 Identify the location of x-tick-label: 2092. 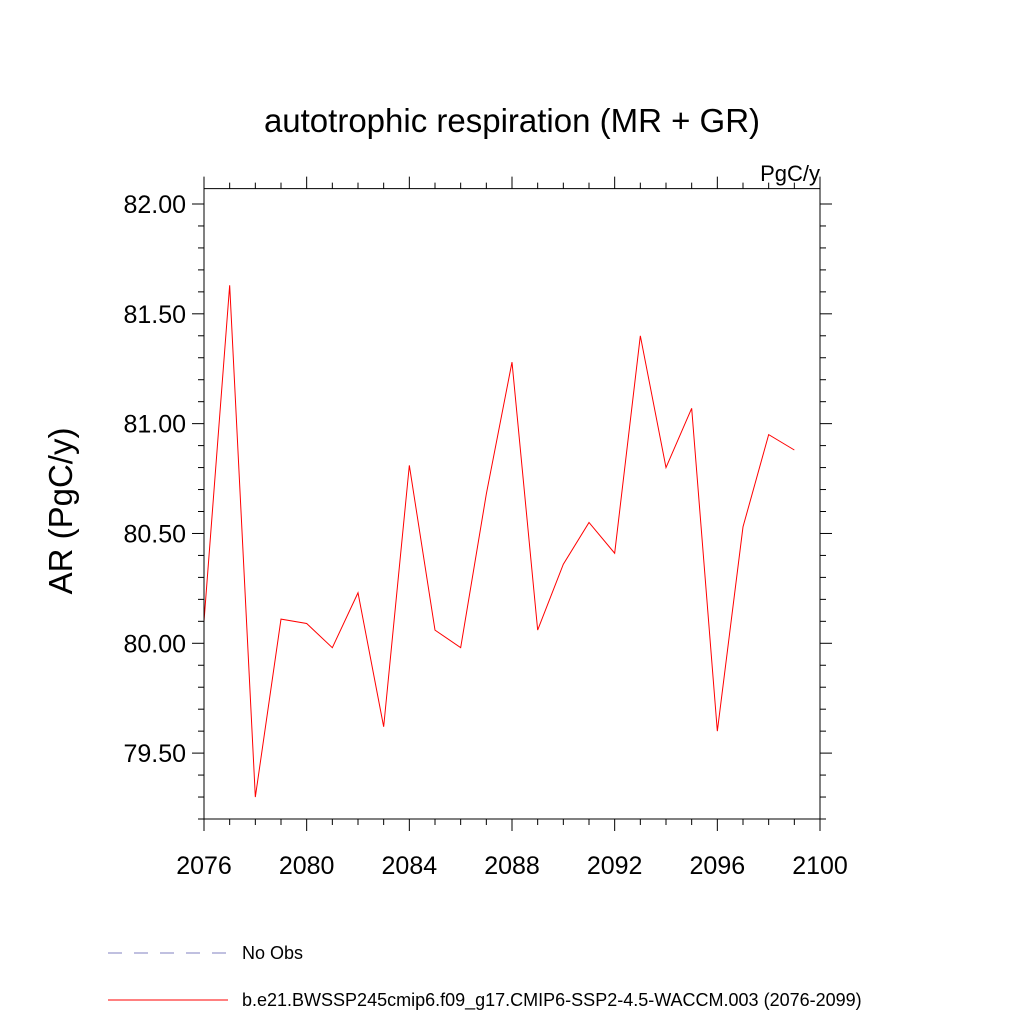
(615, 866).